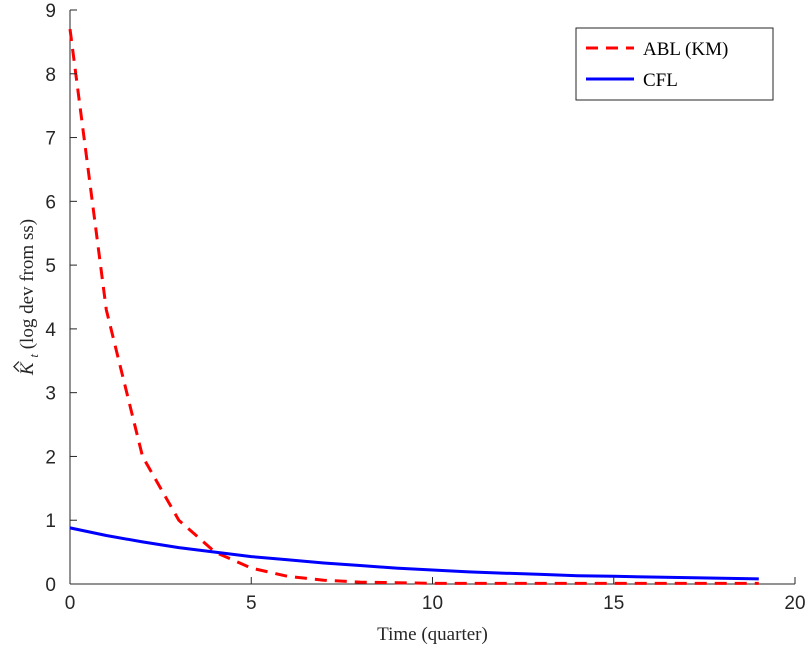  What do you see at coordinates (613, 603) in the screenshot?
I see `x-tick-label: 15` at bounding box center [613, 603].